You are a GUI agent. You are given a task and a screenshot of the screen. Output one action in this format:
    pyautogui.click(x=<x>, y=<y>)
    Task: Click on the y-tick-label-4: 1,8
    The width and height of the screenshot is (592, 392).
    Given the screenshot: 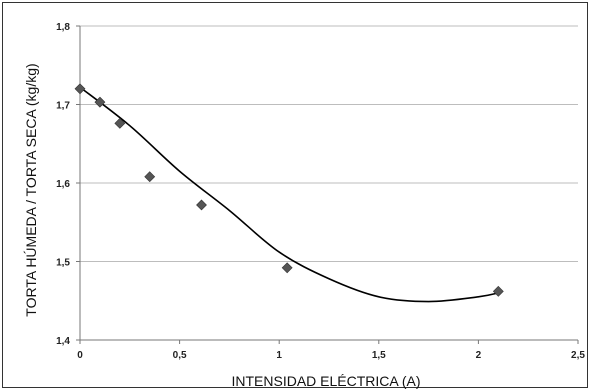 What is the action you would take?
    pyautogui.click(x=63, y=27)
    